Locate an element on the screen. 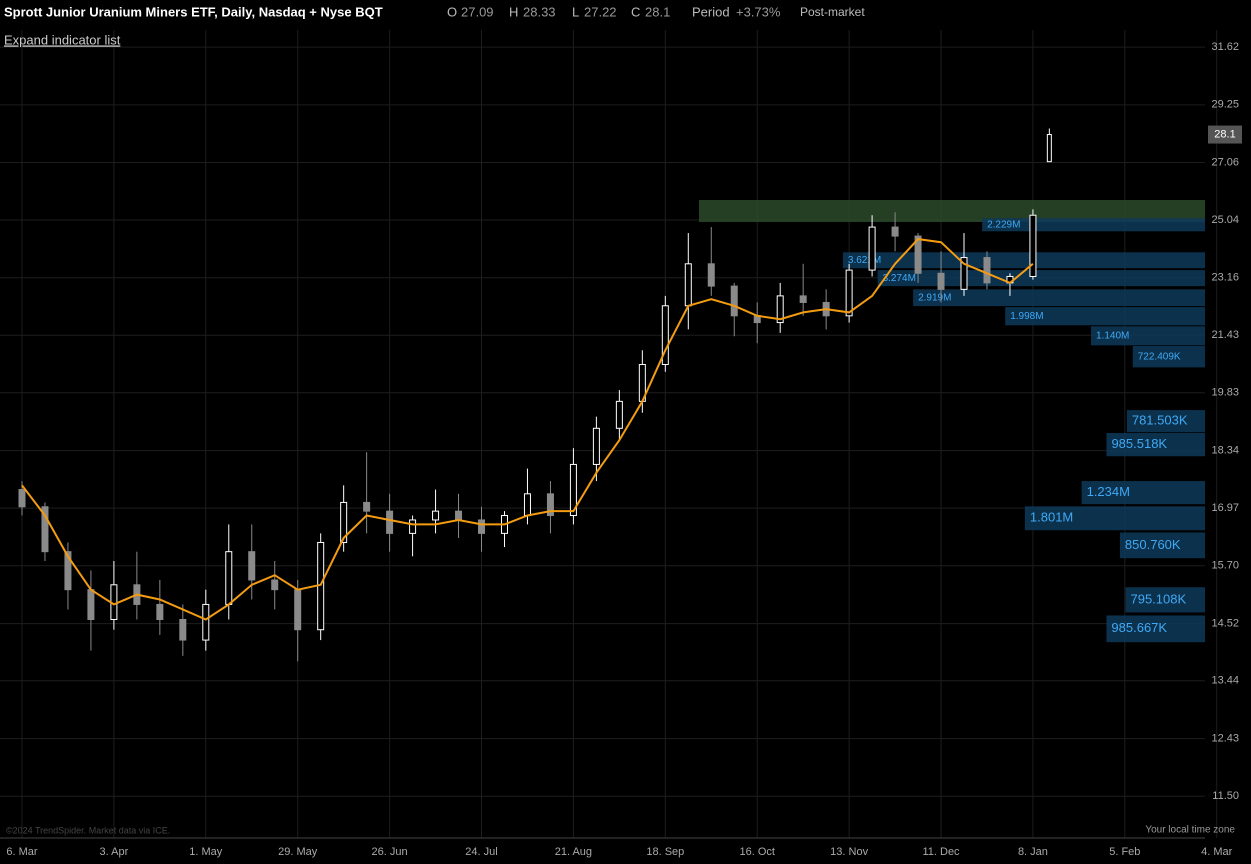  x-tick-label: 16. Oct is located at coordinates (756, 852).